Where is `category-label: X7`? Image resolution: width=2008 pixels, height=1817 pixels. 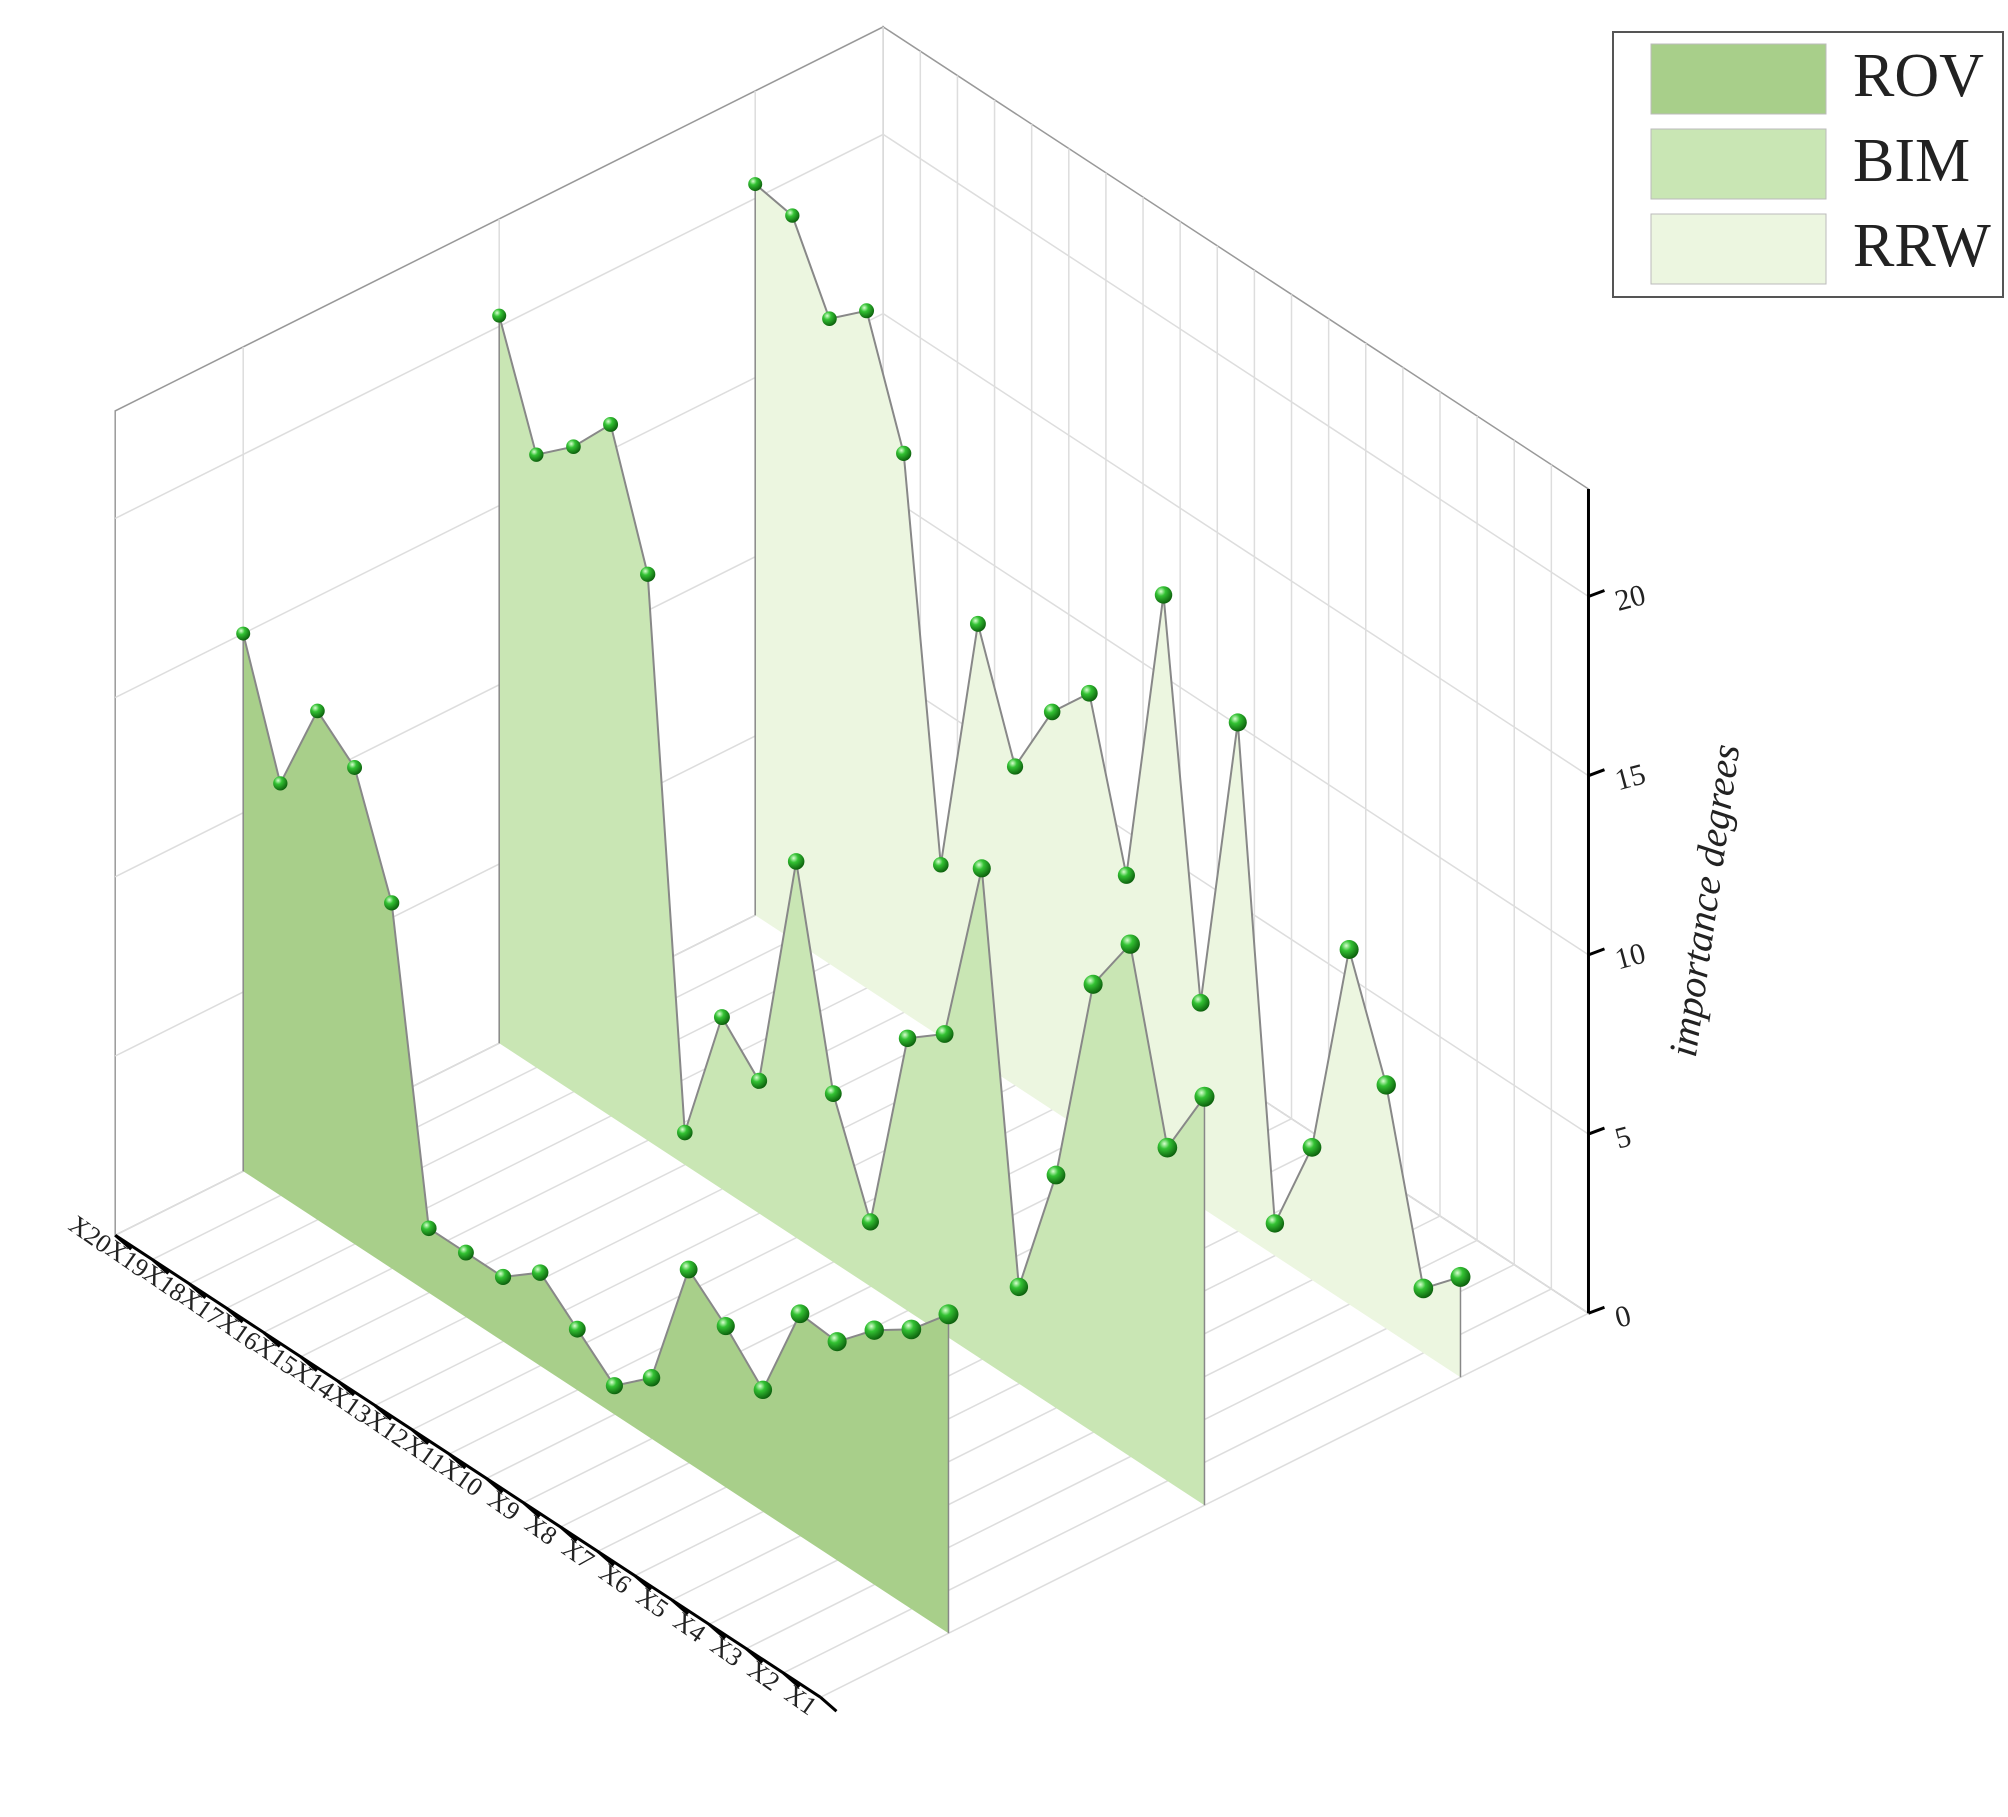
category-label: X7 is located at coordinates (578, 1554).